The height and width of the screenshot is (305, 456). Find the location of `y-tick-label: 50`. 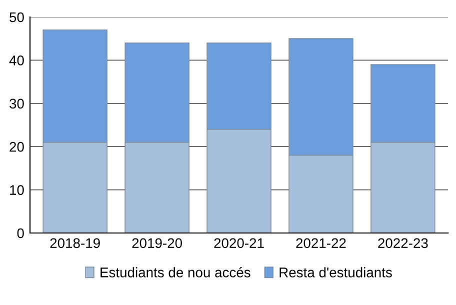

y-tick-label: 50 is located at coordinates (17, 17).